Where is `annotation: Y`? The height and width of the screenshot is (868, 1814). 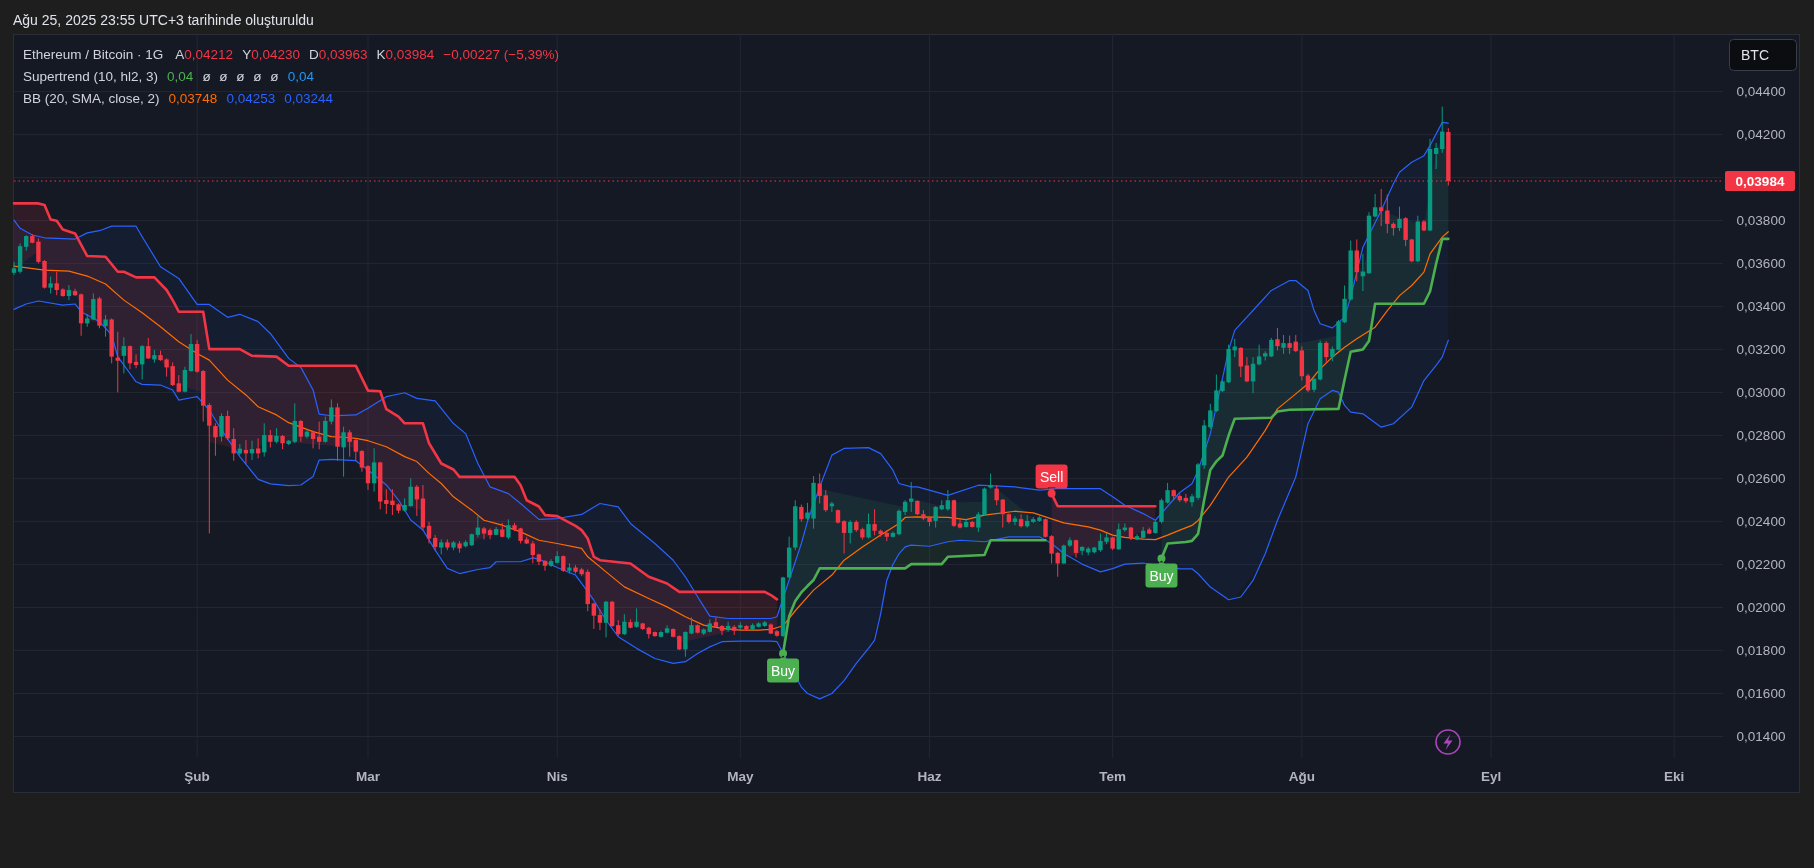 annotation: Y is located at coordinates (247, 54).